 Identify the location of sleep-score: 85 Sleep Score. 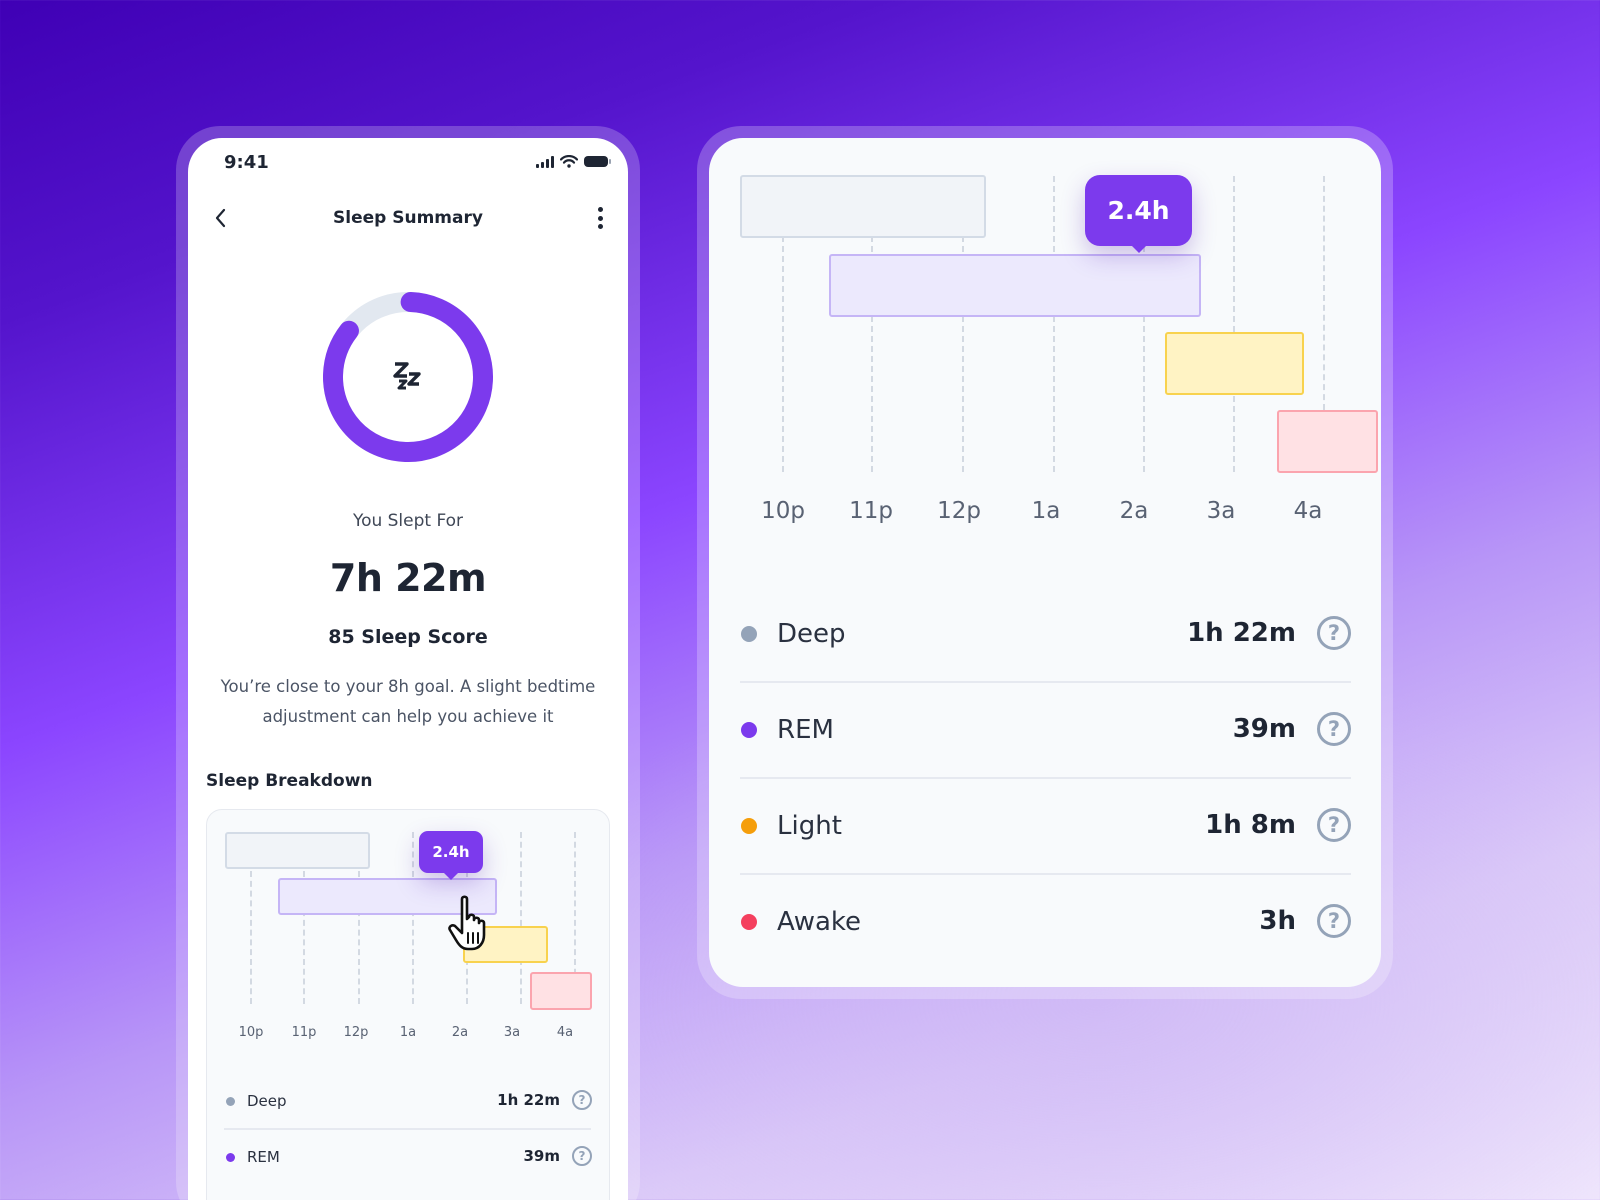
(408, 637).